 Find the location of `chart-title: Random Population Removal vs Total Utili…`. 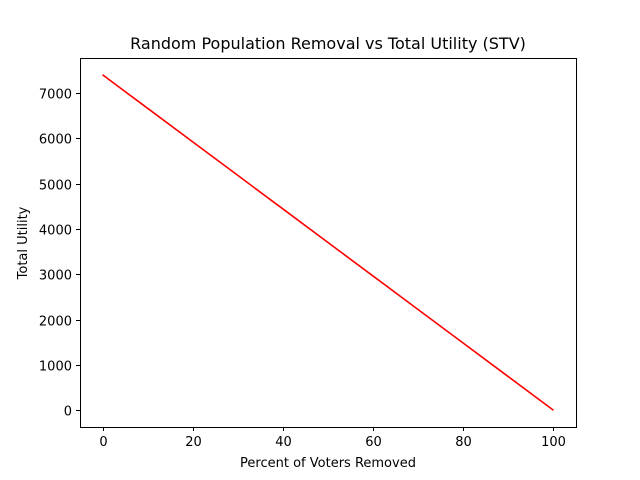

chart-title: Random Population Removal vs Total Utili… is located at coordinates (328, 43).